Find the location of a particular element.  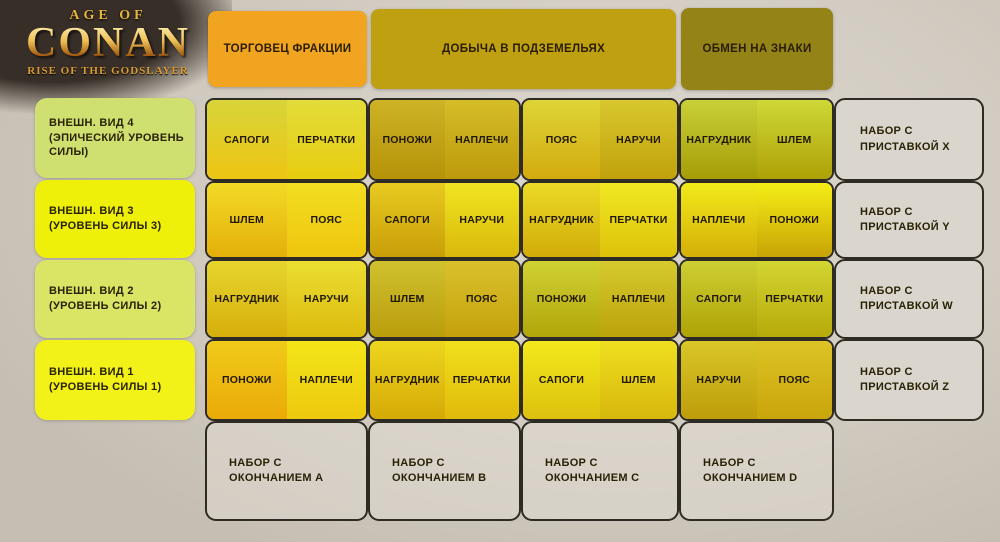

sidebar-item-look-1: ВНЕШН. ВИД 1 (УРОВЕНЬ СИЛЫ 1) is located at coordinates (115, 380).